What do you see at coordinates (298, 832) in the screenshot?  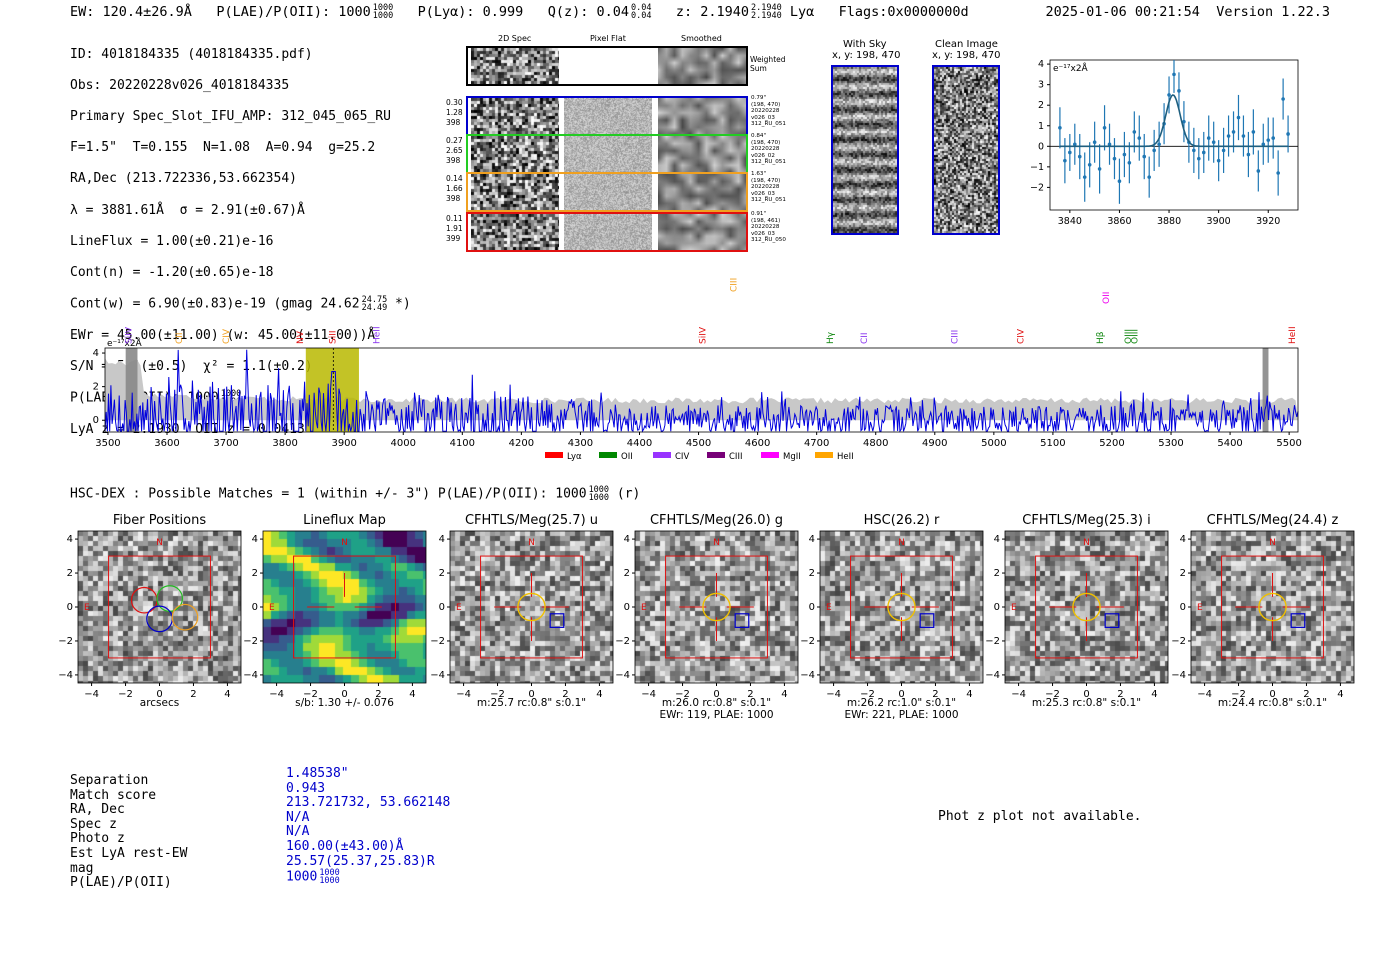 I see `match-value-text: N/A` at bounding box center [298, 832].